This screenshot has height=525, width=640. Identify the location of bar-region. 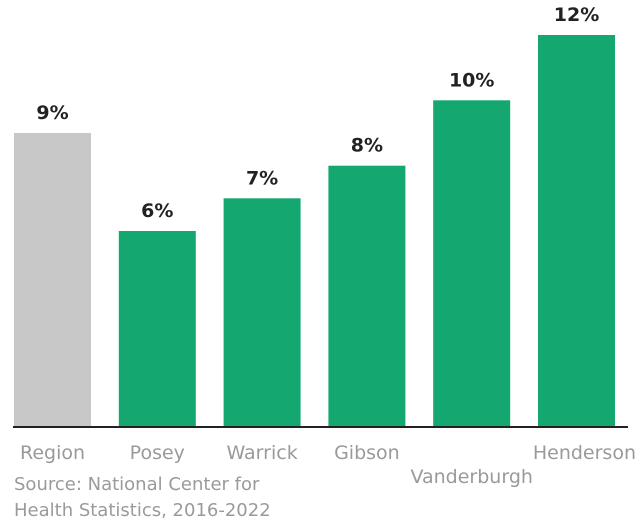
(52, 280).